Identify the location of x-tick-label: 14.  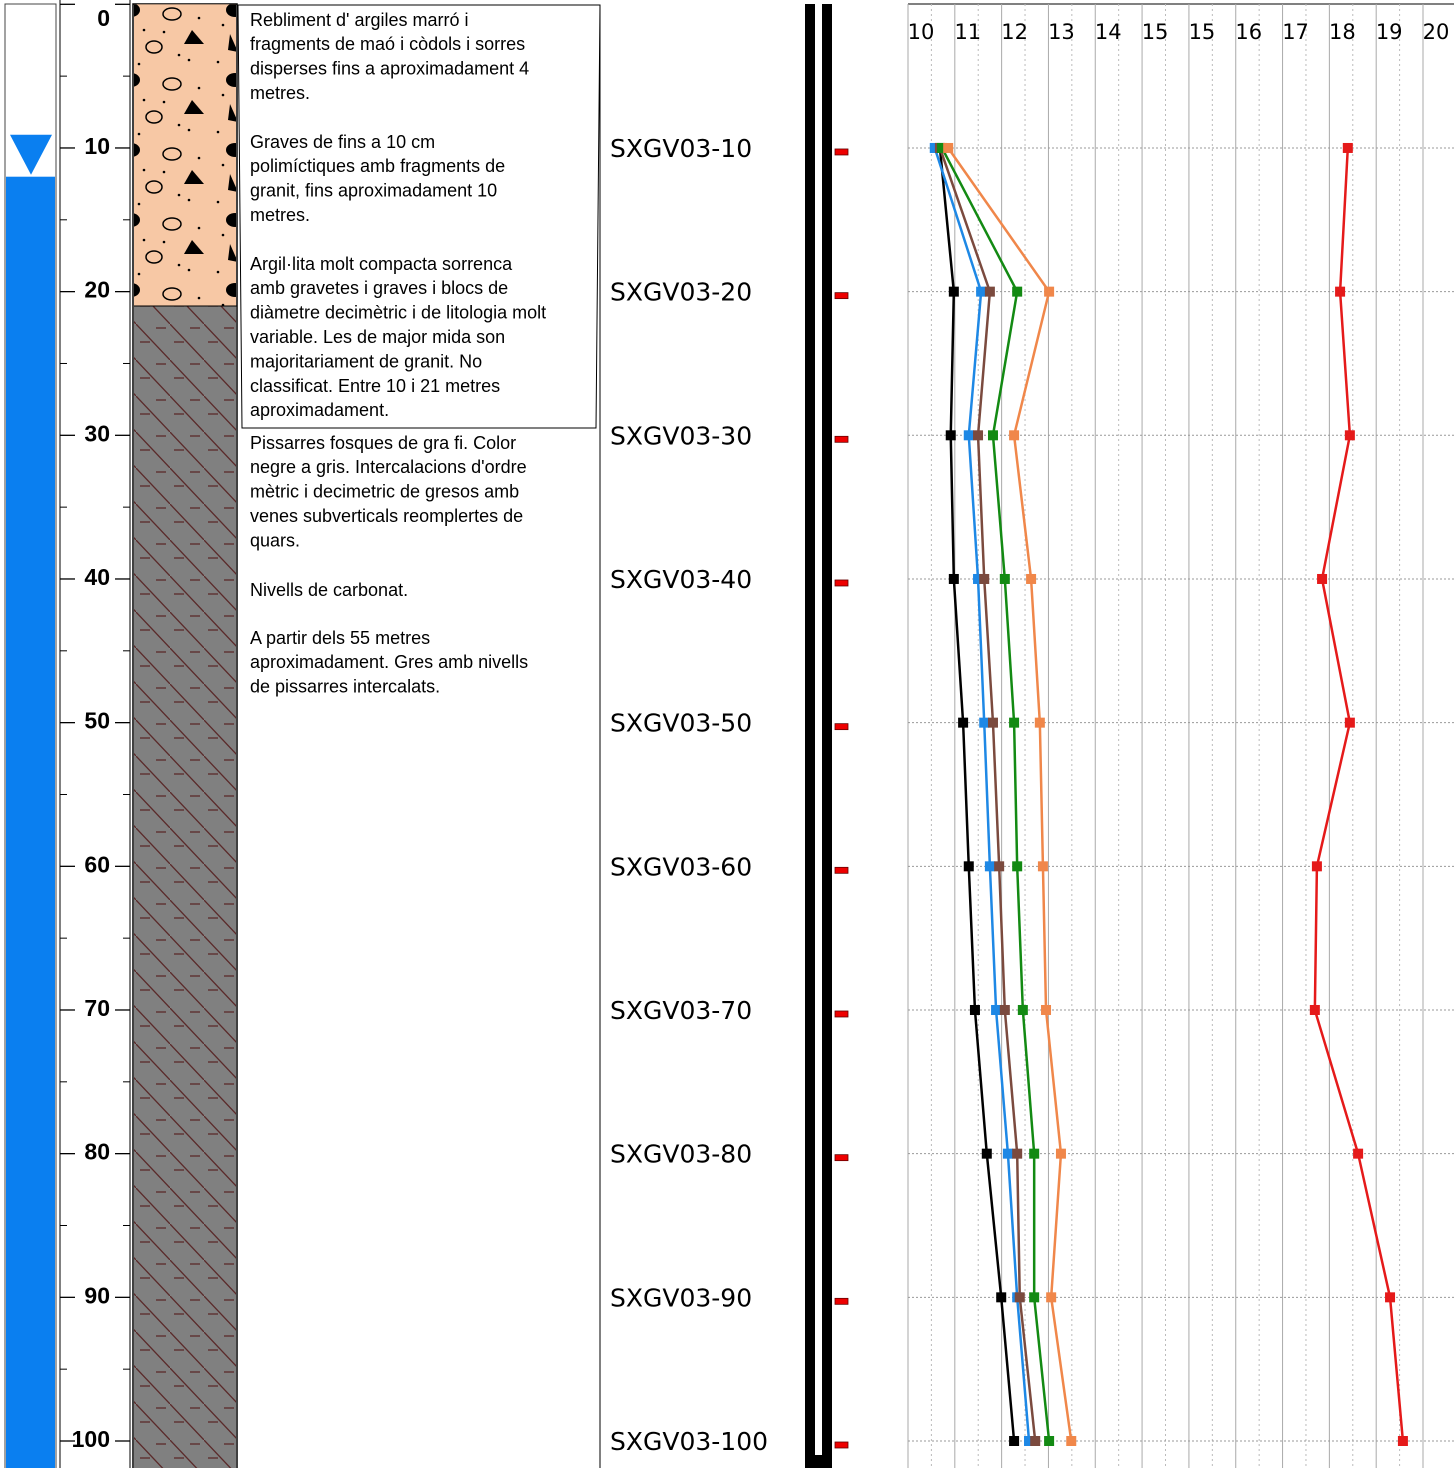
(1108, 32).